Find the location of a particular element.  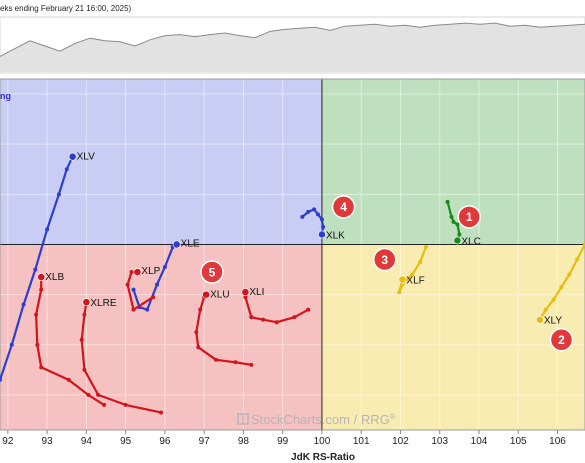

tail-label: XLY is located at coordinates (553, 321).